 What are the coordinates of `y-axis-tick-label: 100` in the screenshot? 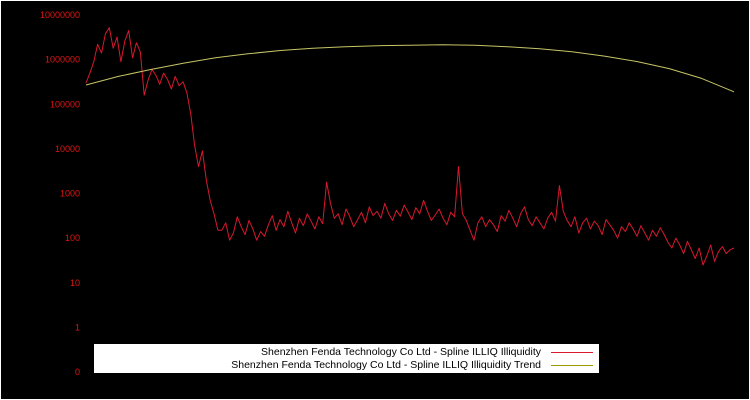 It's located at (72, 238).